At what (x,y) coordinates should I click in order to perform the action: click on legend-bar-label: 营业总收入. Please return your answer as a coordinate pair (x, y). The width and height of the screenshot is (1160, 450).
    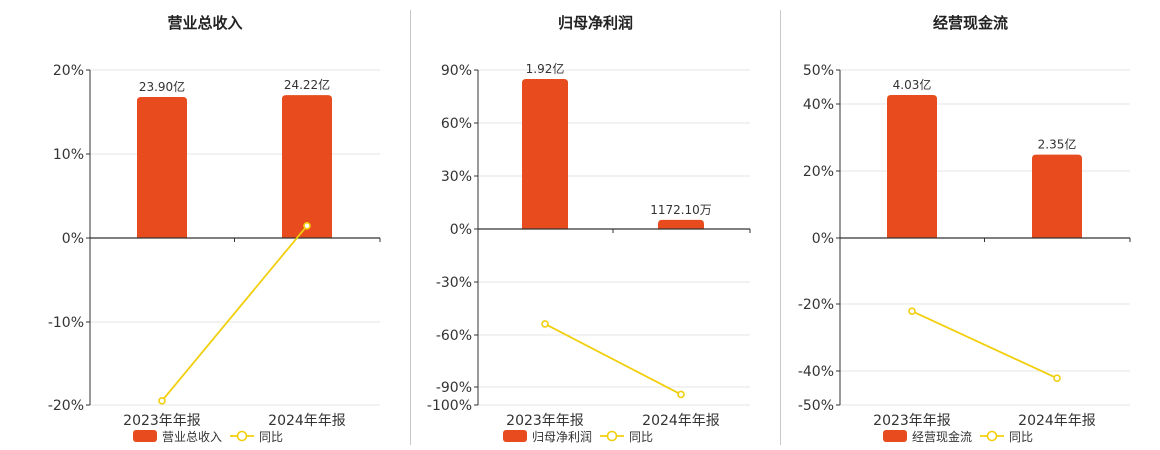
    Looking at the image, I should click on (192, 437).